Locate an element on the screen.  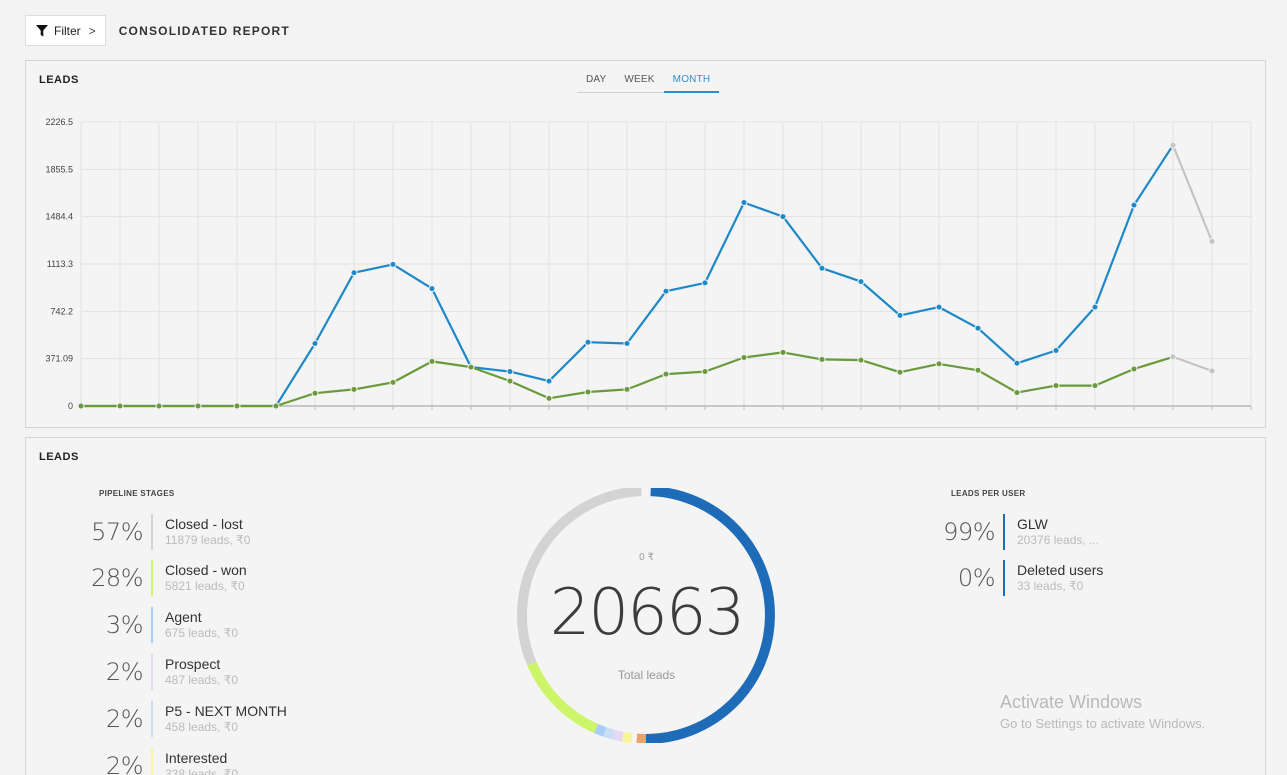
filter-label: Filter is located at coordinates (67, 30).